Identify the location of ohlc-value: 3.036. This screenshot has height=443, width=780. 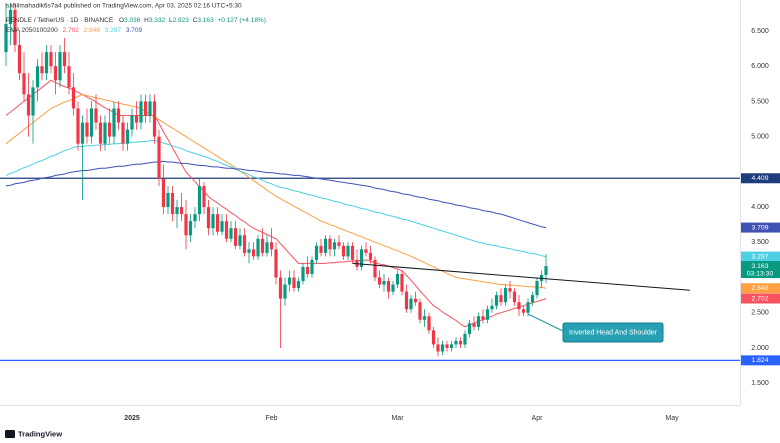
(132, 20).